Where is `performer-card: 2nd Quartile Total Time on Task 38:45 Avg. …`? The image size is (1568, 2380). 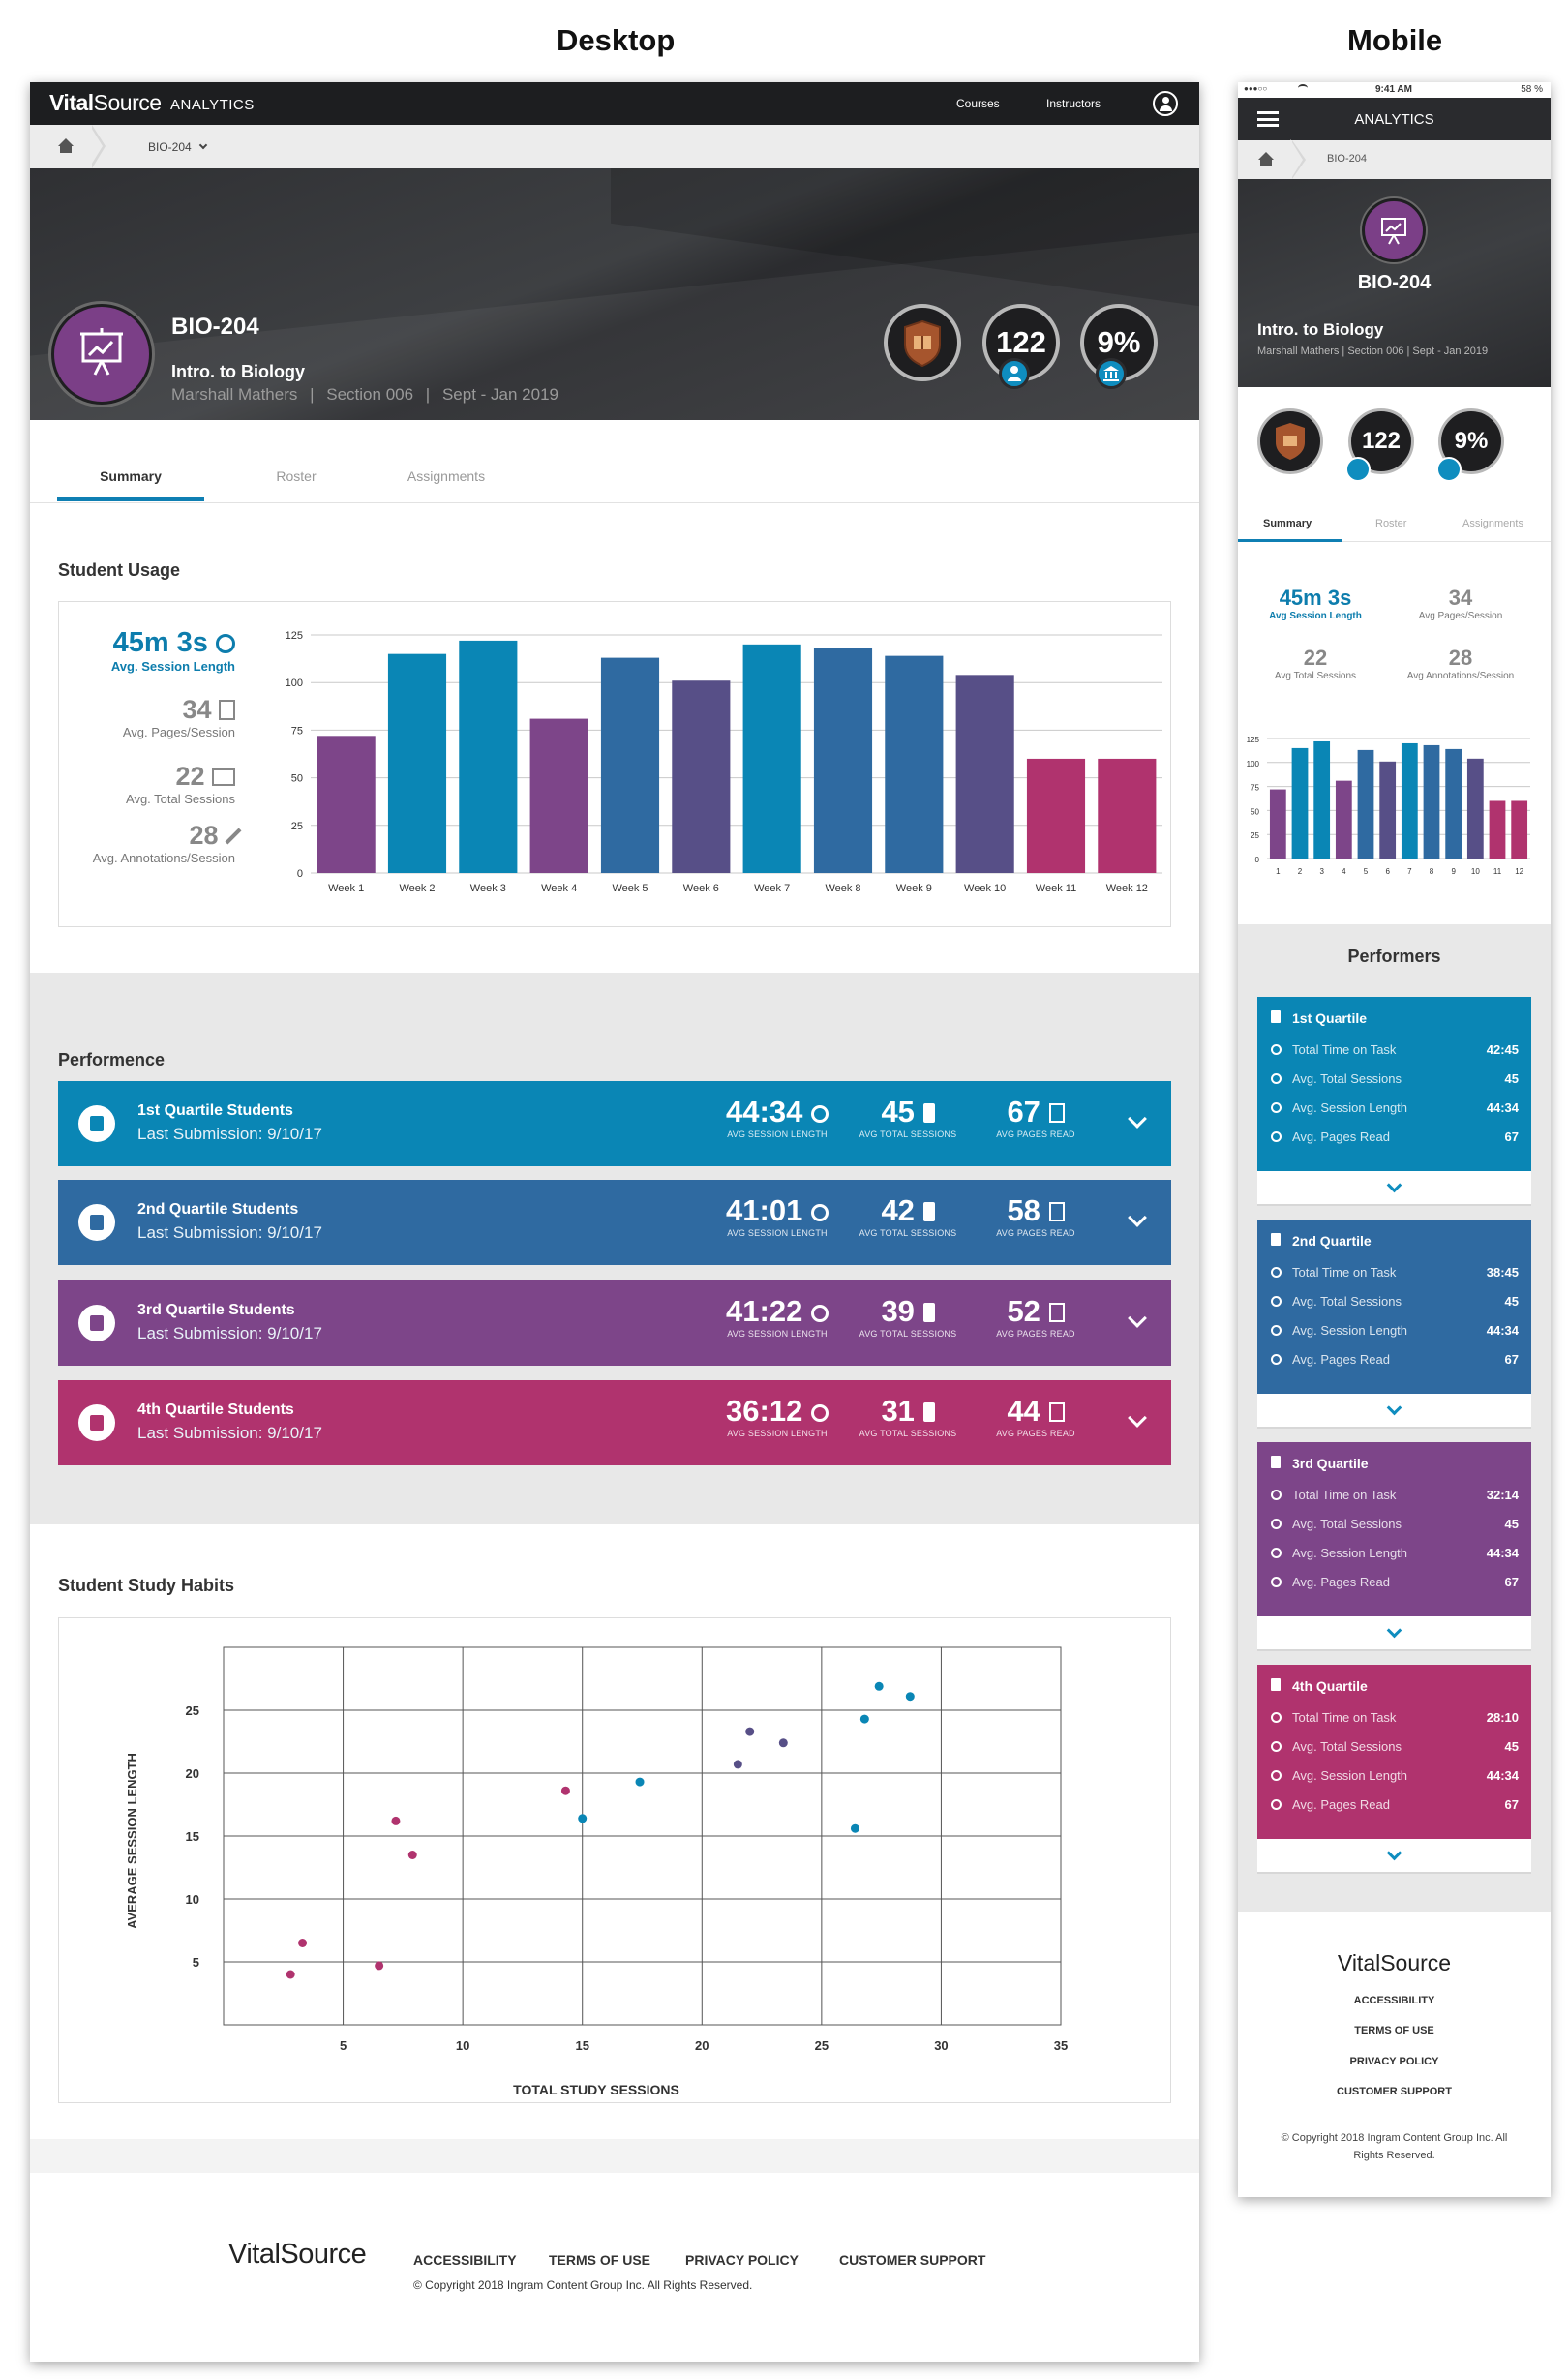 performer-card: 2nd Quartile Total Time on Task 38:45 Avg. … is located at coordinates (1394, 1324).